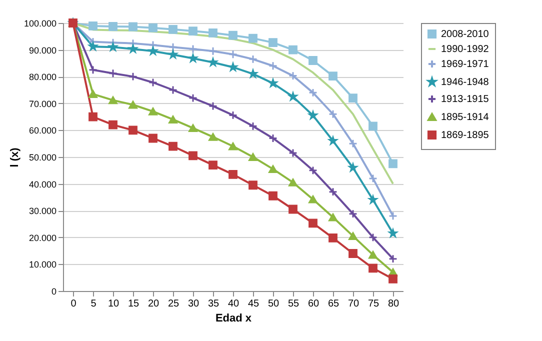  I want to click on x-tick-label: 20, so click(154, 304).